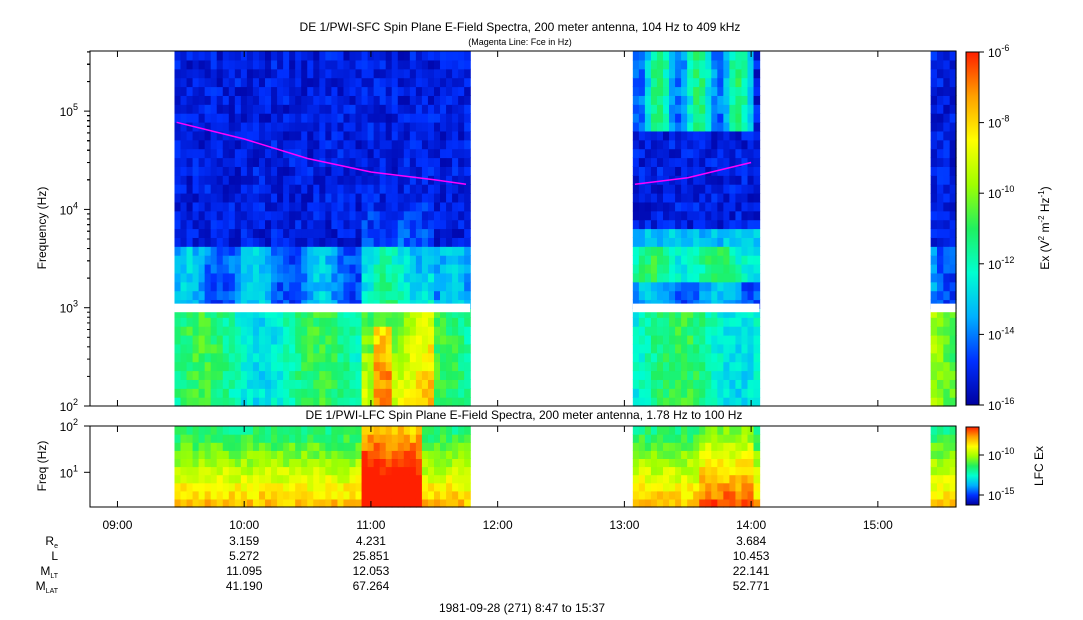 The width and height of the screenshot is (1083, 620). Describe the element at coordinates (69, 110) in the screenshot. I see `y-tick-label: 105` at that location.